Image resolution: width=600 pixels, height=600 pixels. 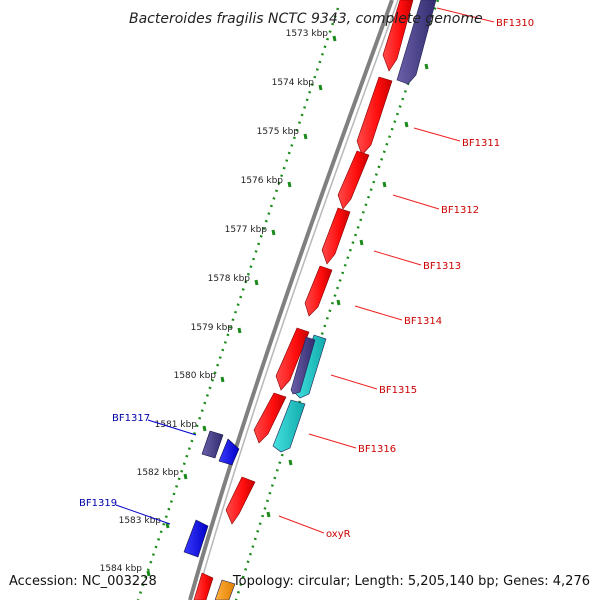 I want to click on accession-label: Accession: NC_003228, so click(x=83, y=581).